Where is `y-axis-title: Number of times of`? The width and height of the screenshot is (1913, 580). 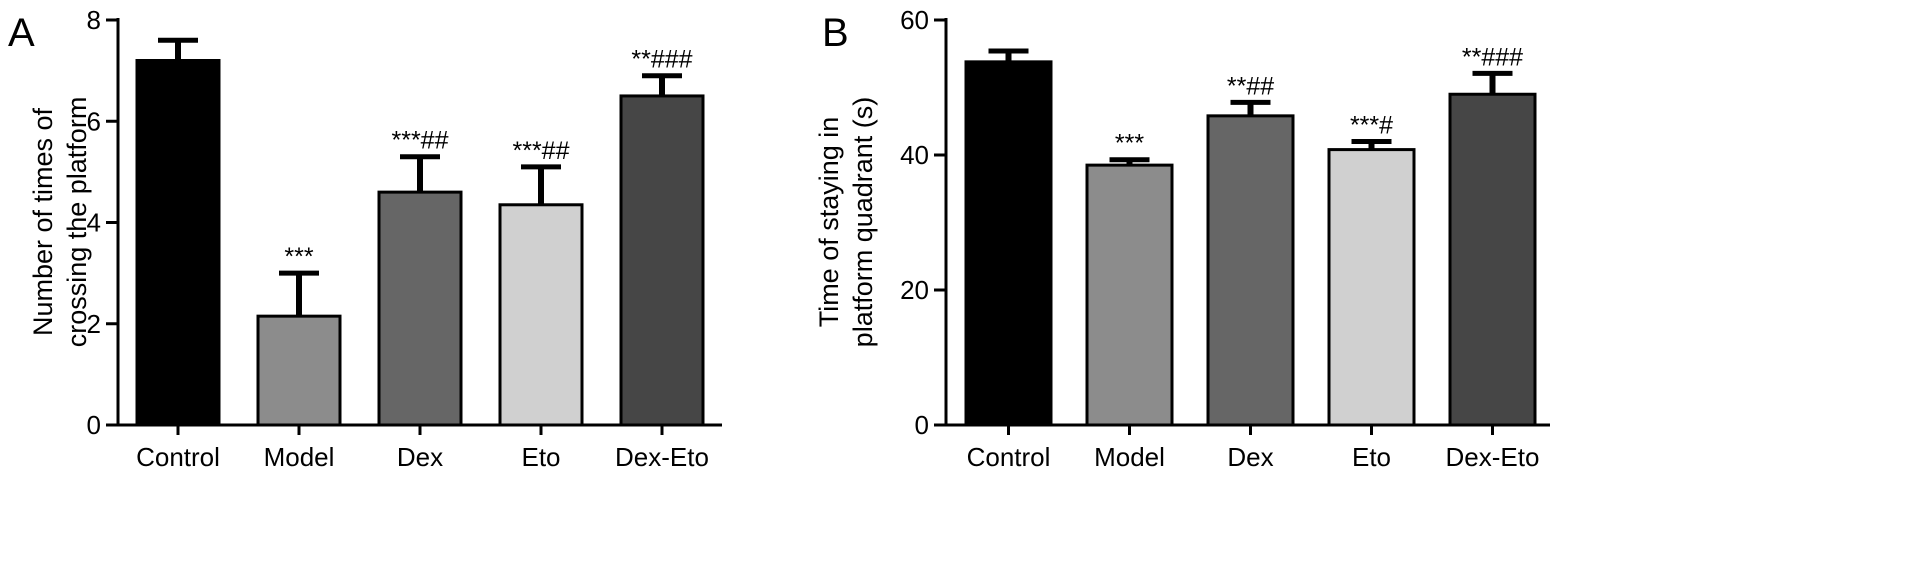 y-axis-title: Number of times of is located at coordinates (43, 221).